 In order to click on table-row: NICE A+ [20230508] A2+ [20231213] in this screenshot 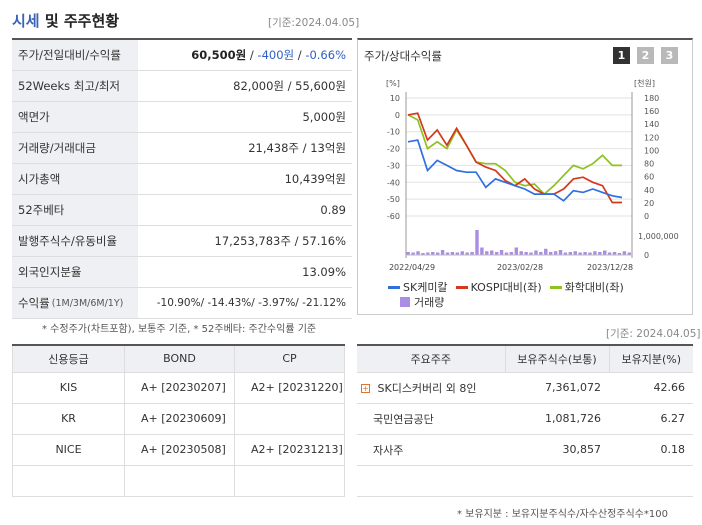, I will do `click(178, 449)`.